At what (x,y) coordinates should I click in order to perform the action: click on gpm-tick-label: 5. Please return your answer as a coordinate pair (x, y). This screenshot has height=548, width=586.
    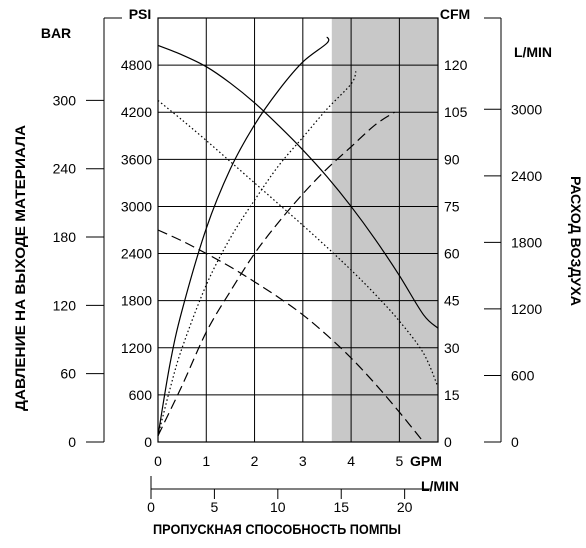
    Looking at the image, I should click on (399, 461).